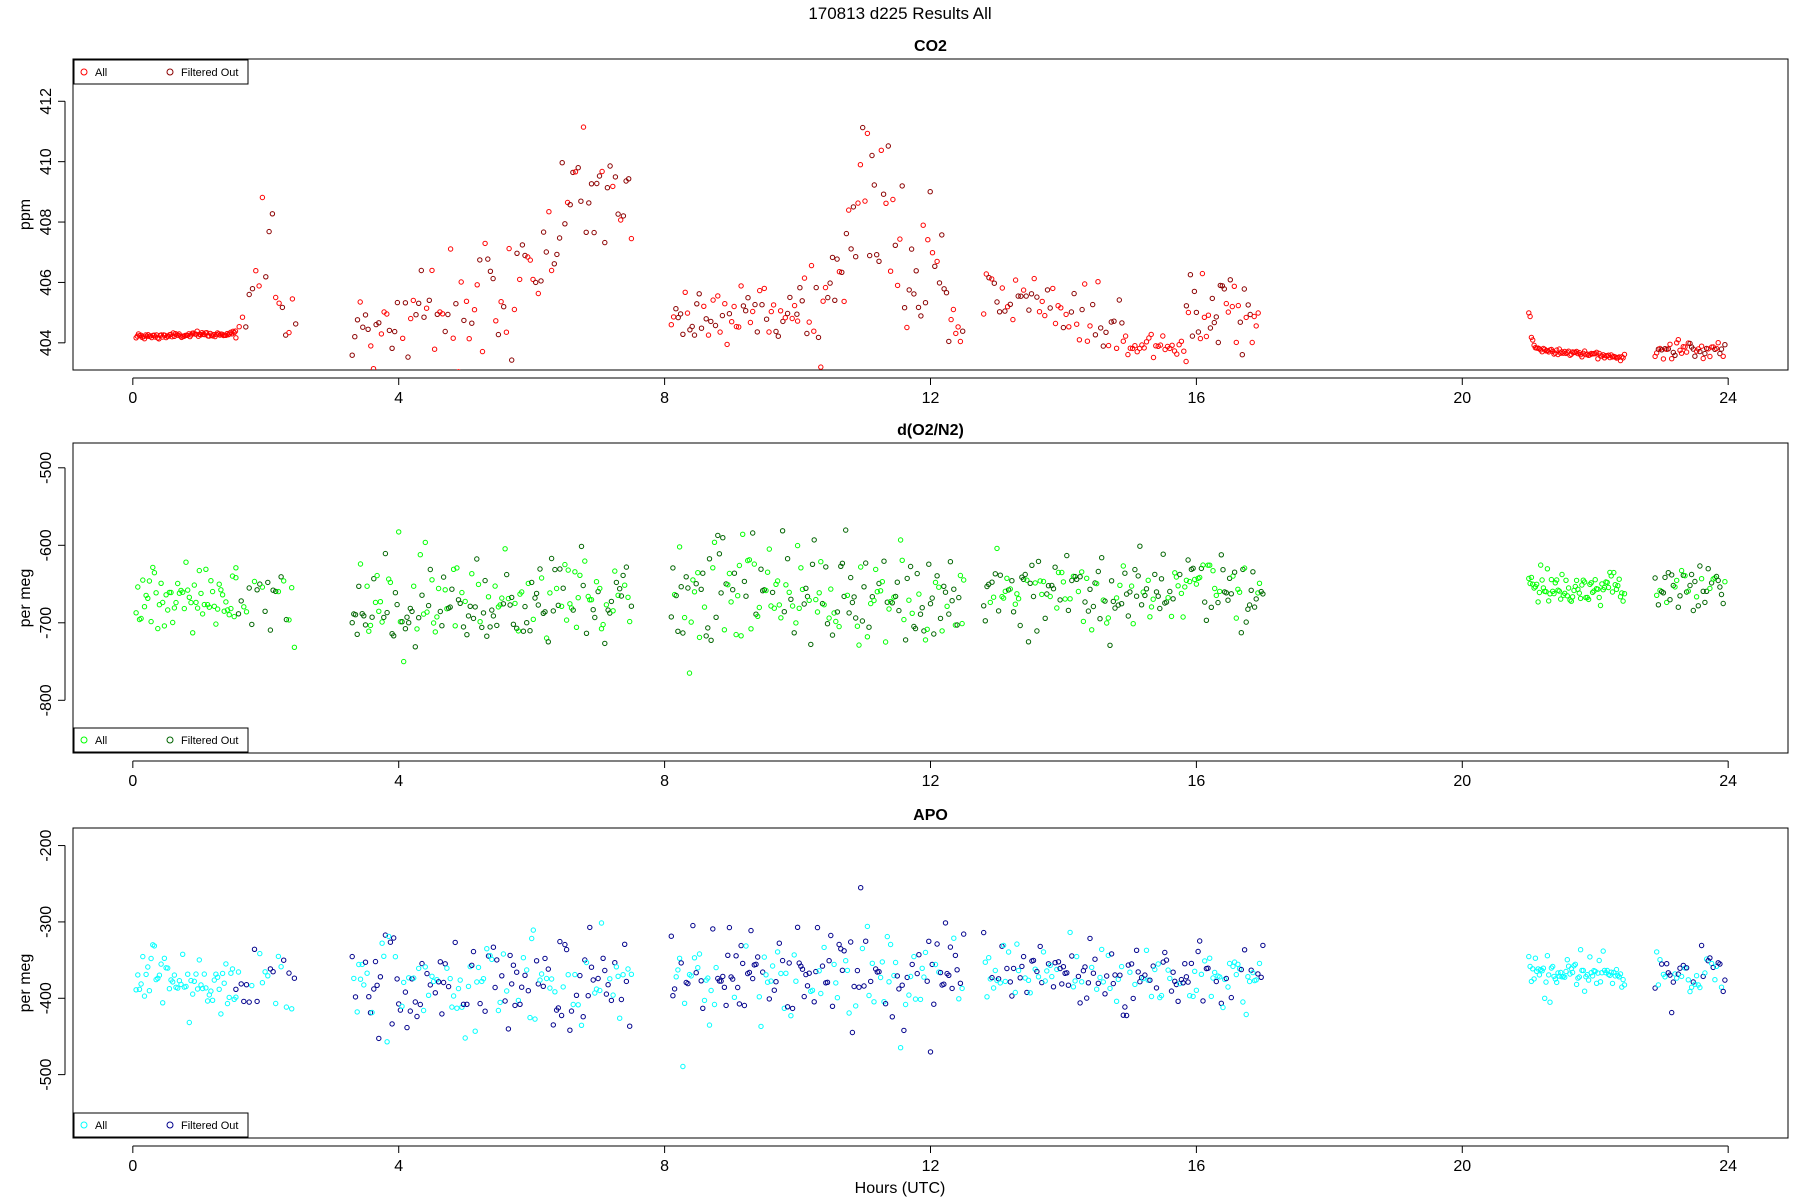 The height and width of the screenshot is (1200, 1800). What do you see at coordinates (209, 1126) in the screenshot?
I see `legend-label: Filtered Out` at bounding box center [209, 1126].